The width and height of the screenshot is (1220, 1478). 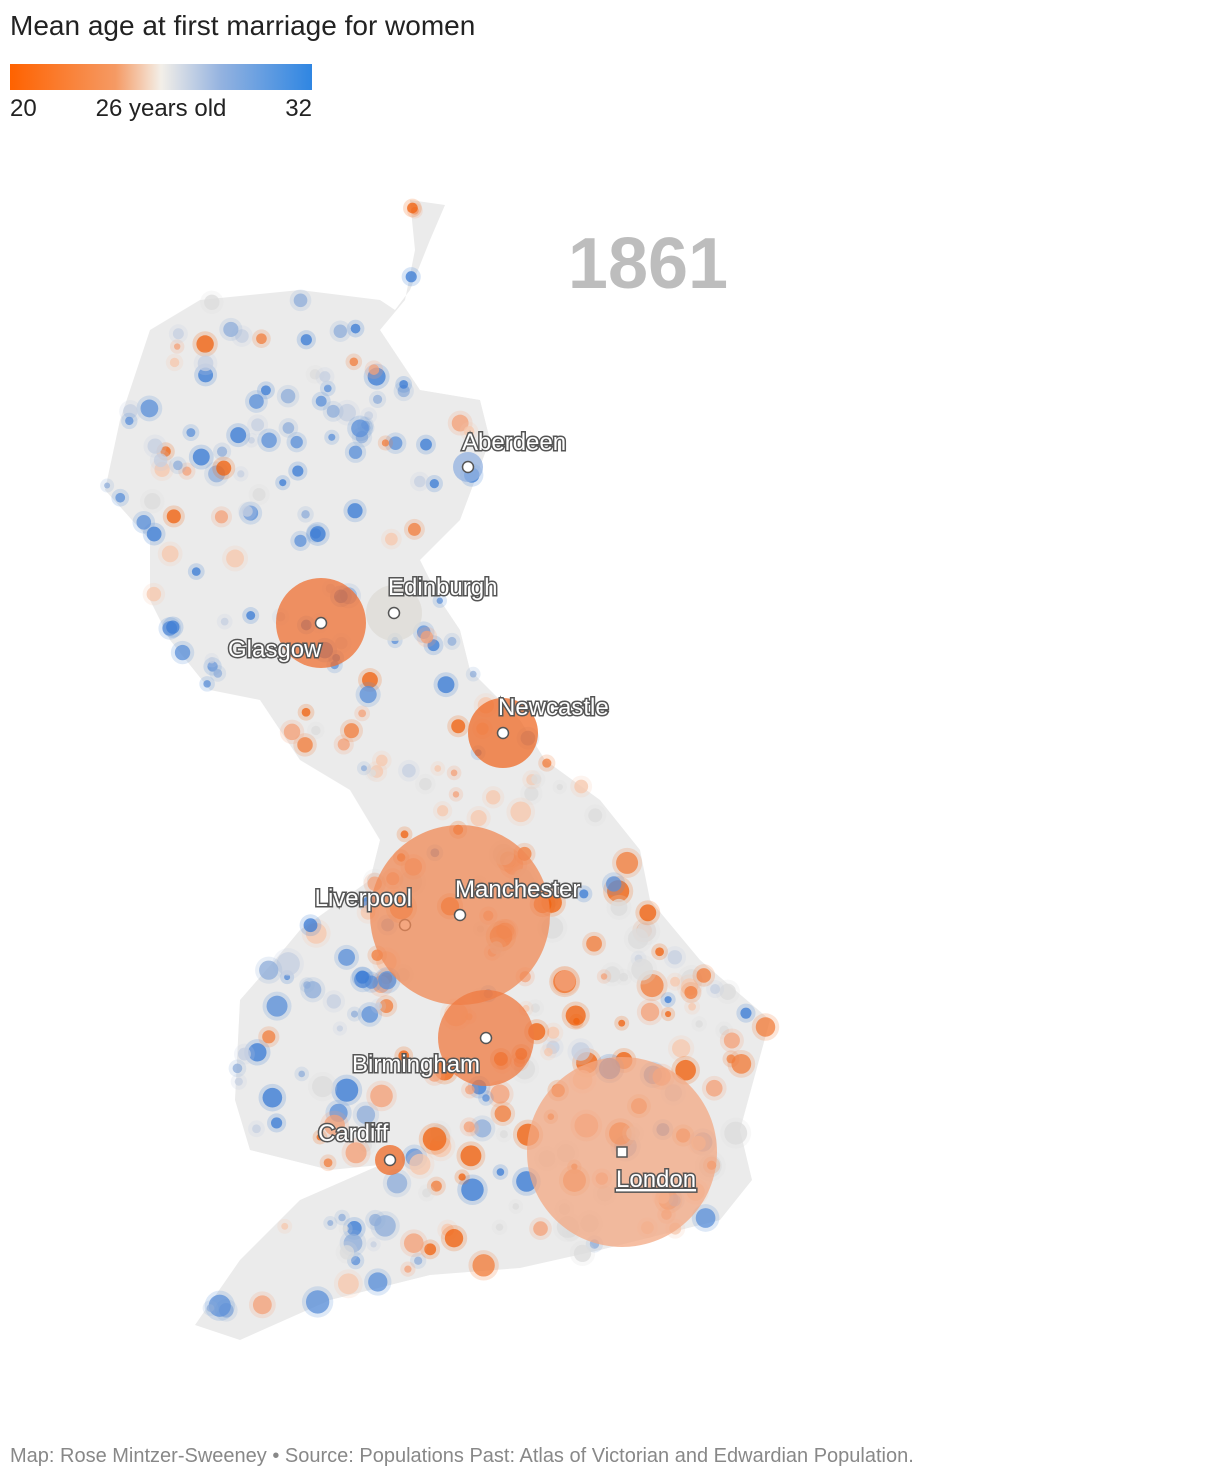 What do you see at coordinates (161, 77) in the screenshot?
I see `legend-gradient` at bounding box center [161, 77].